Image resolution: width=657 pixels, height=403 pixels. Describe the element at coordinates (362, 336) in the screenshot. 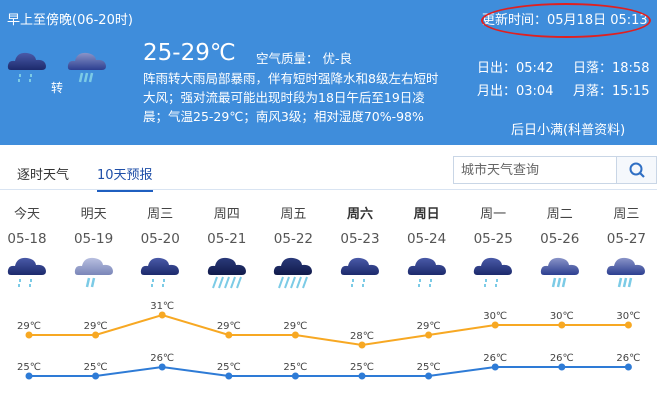

I see `high-temp-label: 28℃` at that location.